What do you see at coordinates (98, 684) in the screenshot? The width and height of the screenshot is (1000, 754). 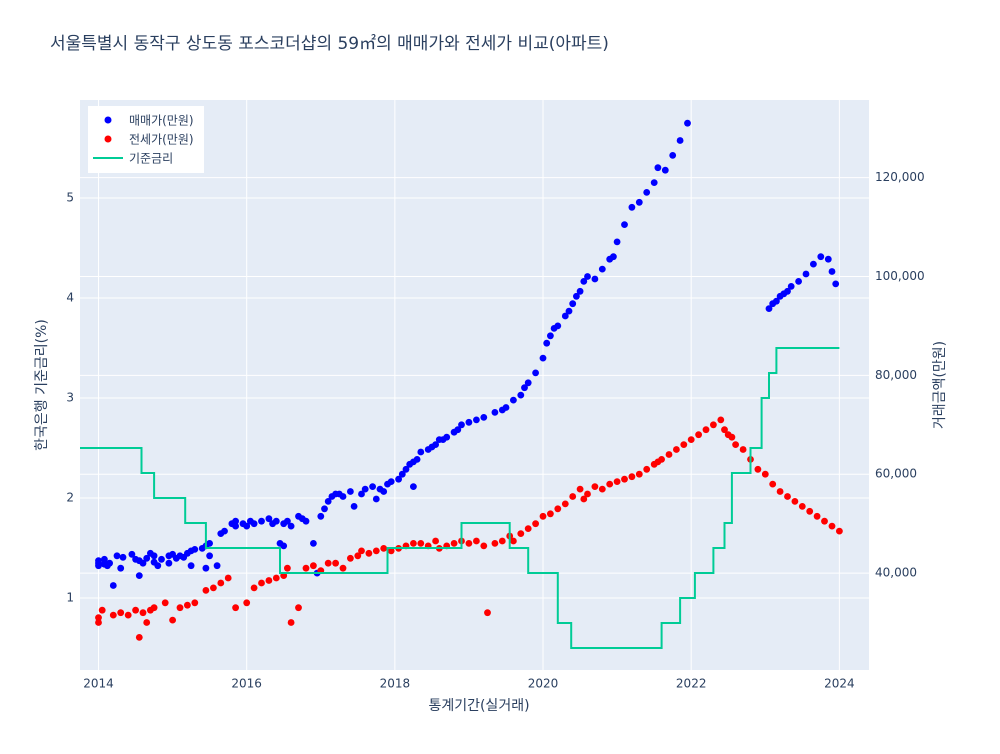 I see `x-tick-label: 2014` at bounding box center [98, 684].